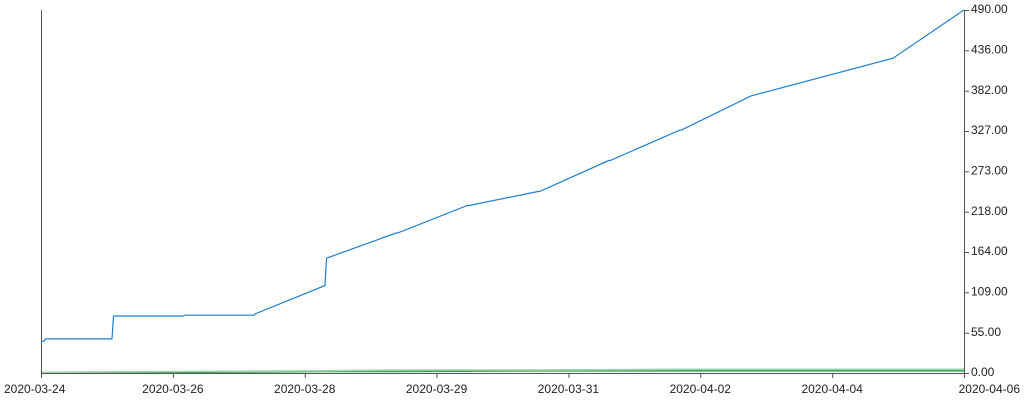  I want to click on x-tick-label: 2020-04-02, so click(701, 389).